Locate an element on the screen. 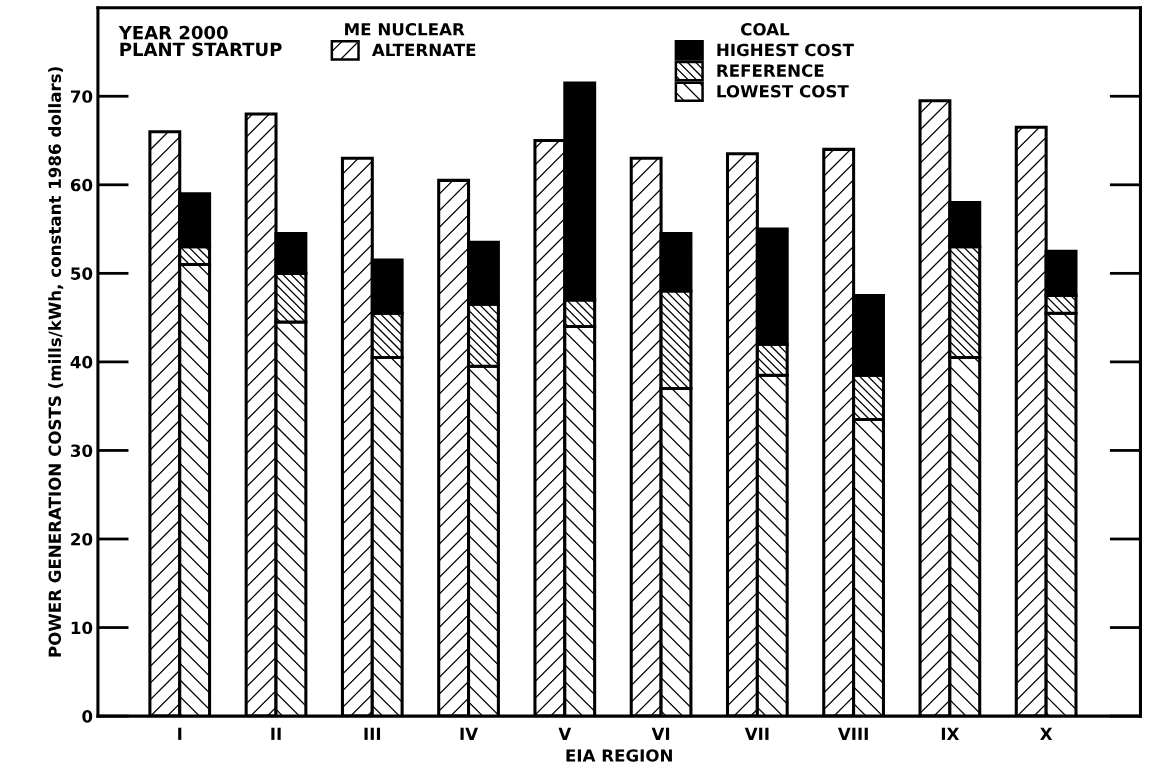 The width and height of the screenshot is (1152, 770). y-tick-label: 40 is located at coordinates (81, 362).